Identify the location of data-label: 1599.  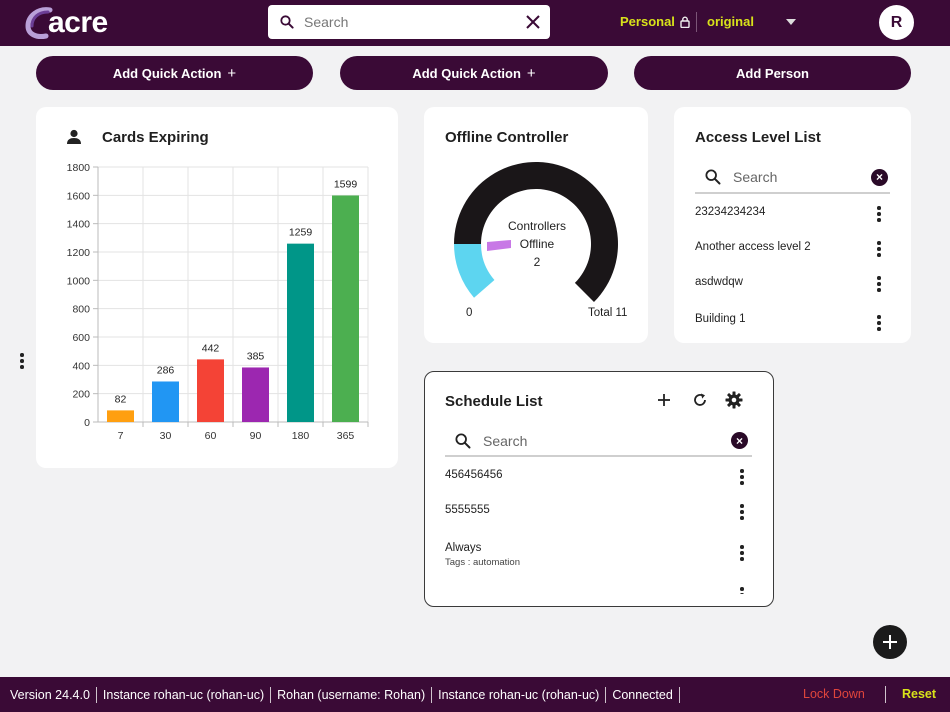
(346, 184).